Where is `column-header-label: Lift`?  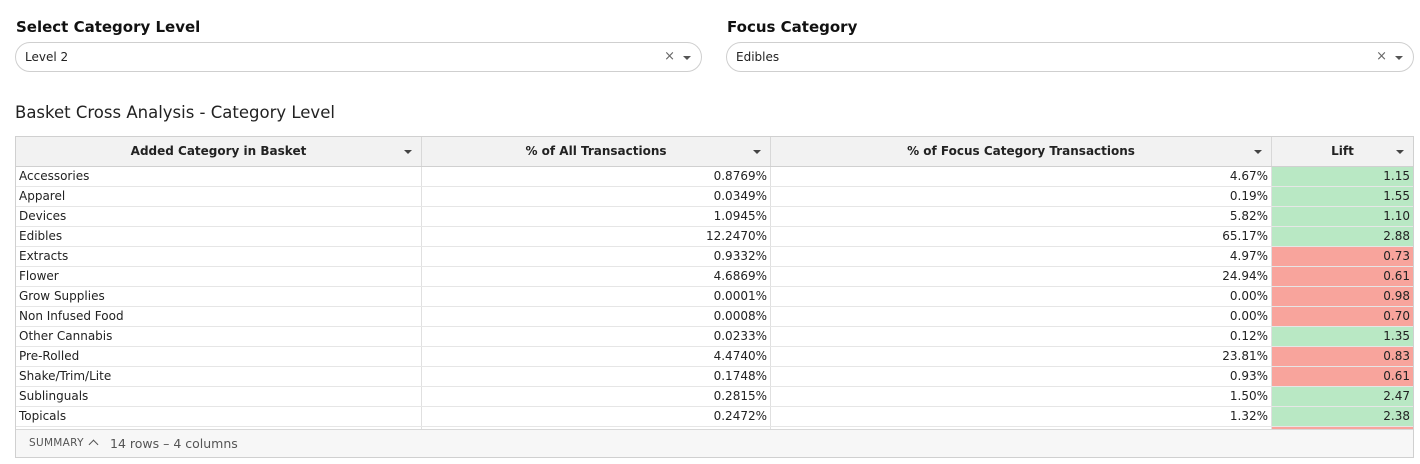
column-header-label: Lift is located at coordinates (1342, 151).